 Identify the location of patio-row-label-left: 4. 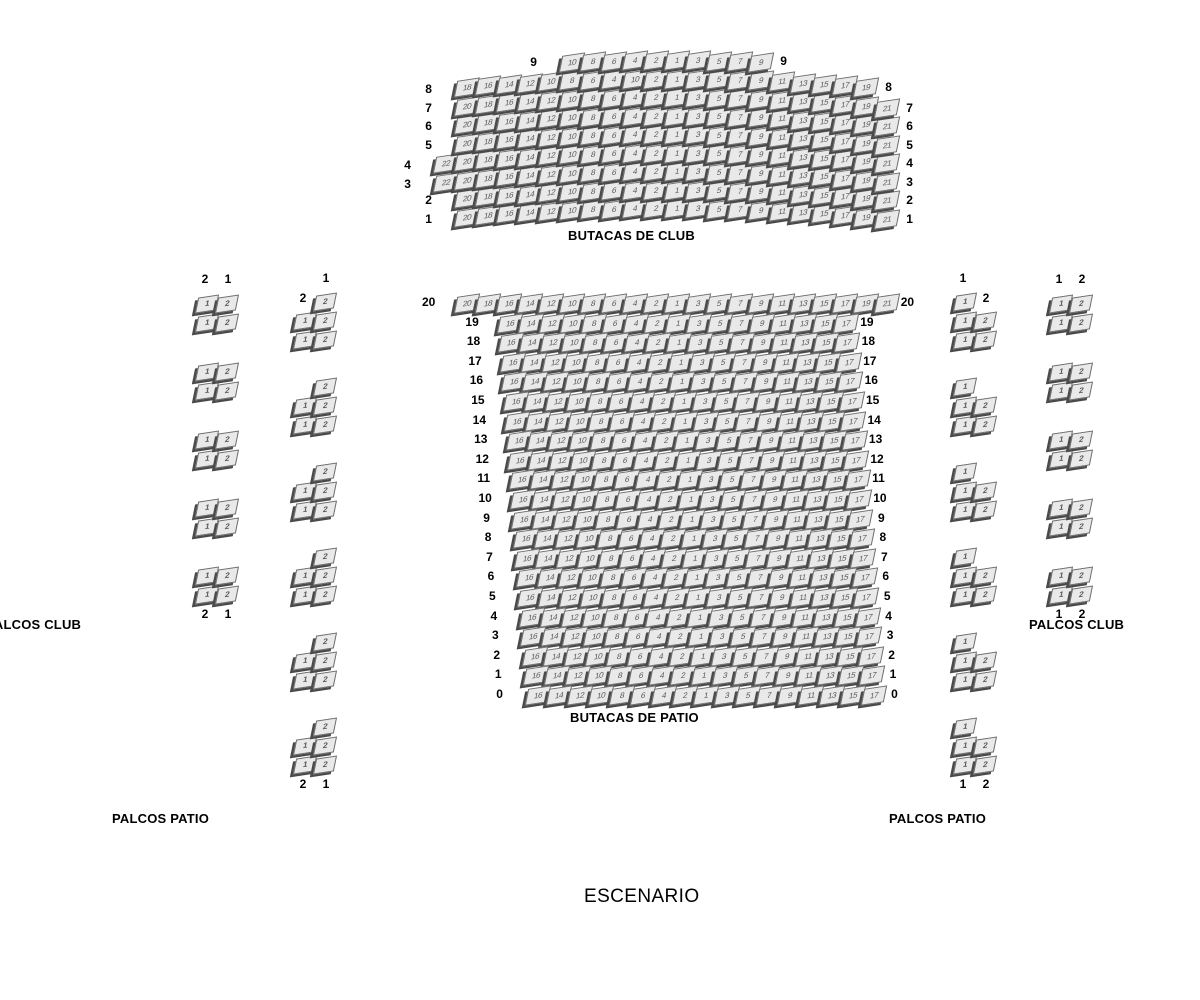
(494, 615).